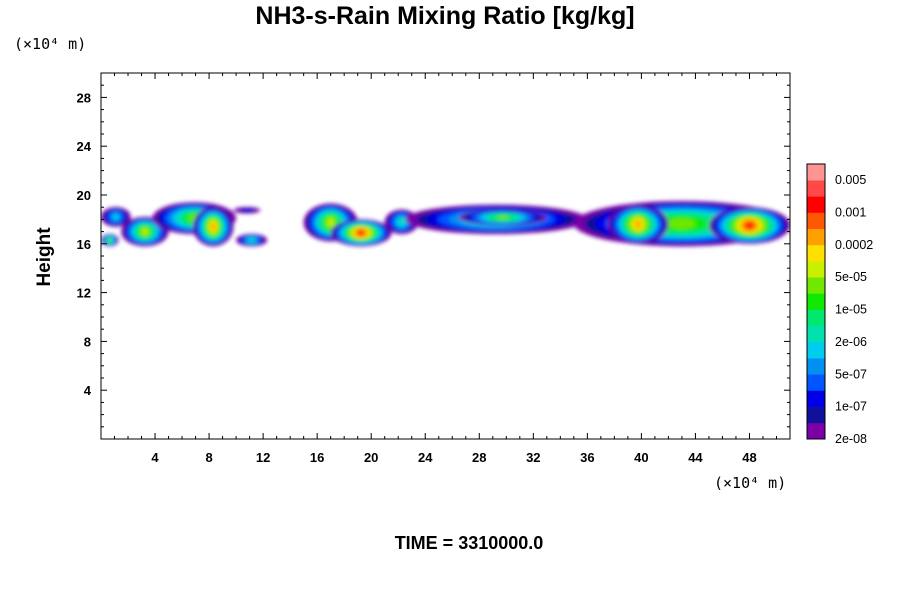 The width and height of the screenshot is (900, 600). What do you see at coordinates (445, 224) in the screenshot?
I see `heatmap-field` at bounding box center [445, 224].